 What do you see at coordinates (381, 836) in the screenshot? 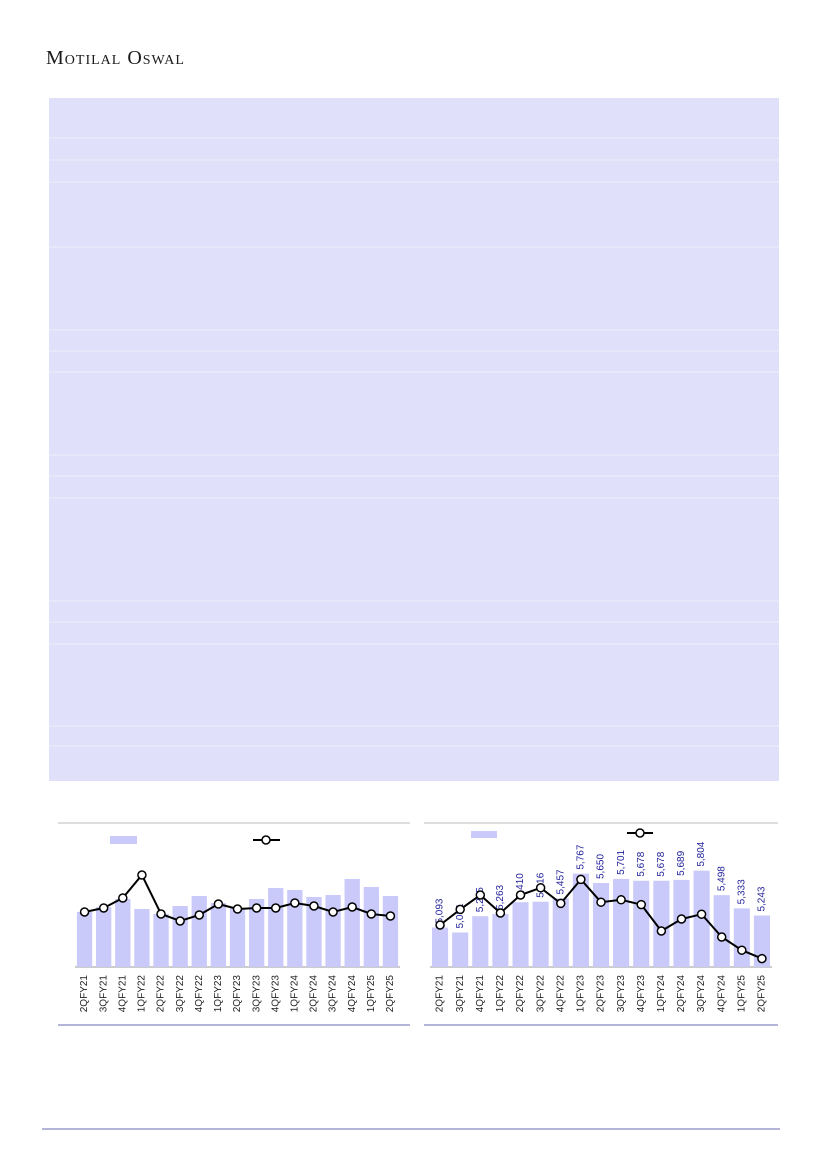
I see `legends` at bounding box center [381, 836].